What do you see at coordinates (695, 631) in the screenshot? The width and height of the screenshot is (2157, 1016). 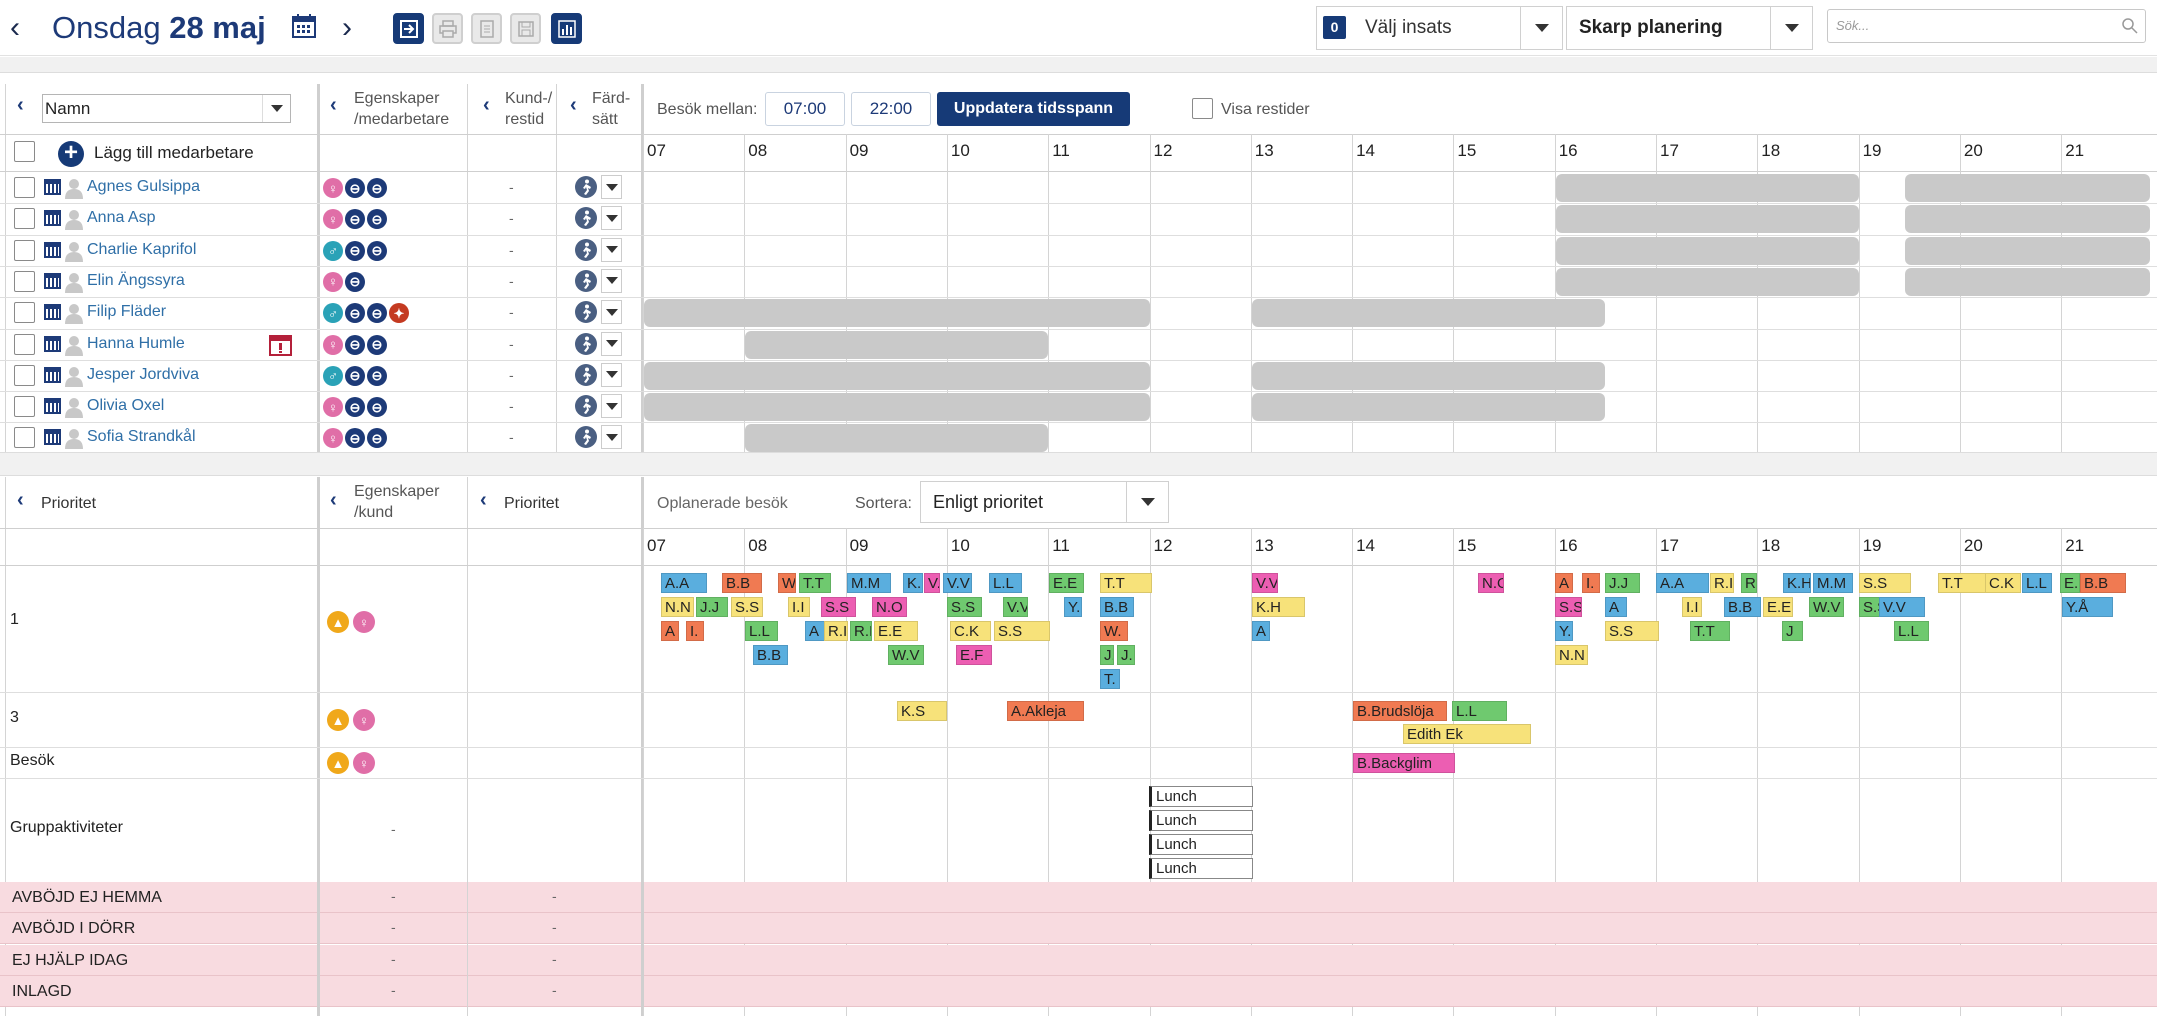 I see `unplanned-visit-chip: I.` at bounding box center [695, 631].